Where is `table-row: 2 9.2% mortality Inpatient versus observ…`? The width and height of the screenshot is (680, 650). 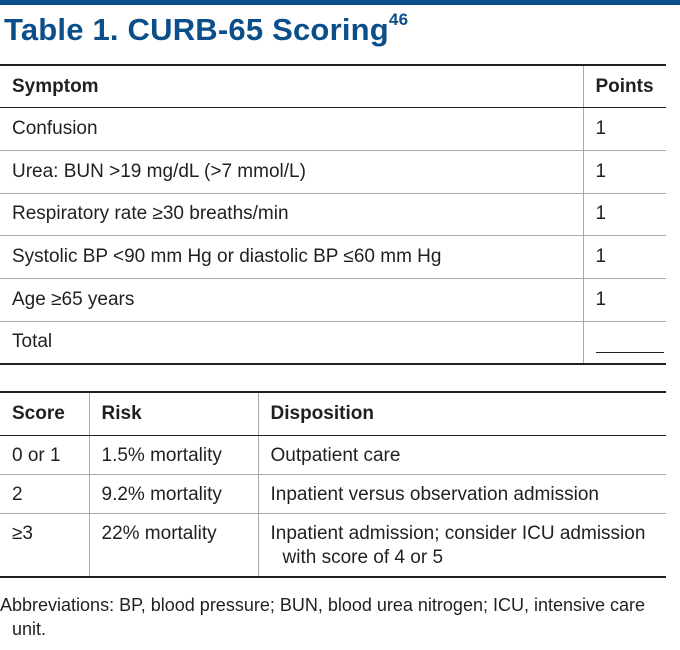
table-row: 2 9.2% mortality Inpatient versus observ… is located at coordinates (333, 494).